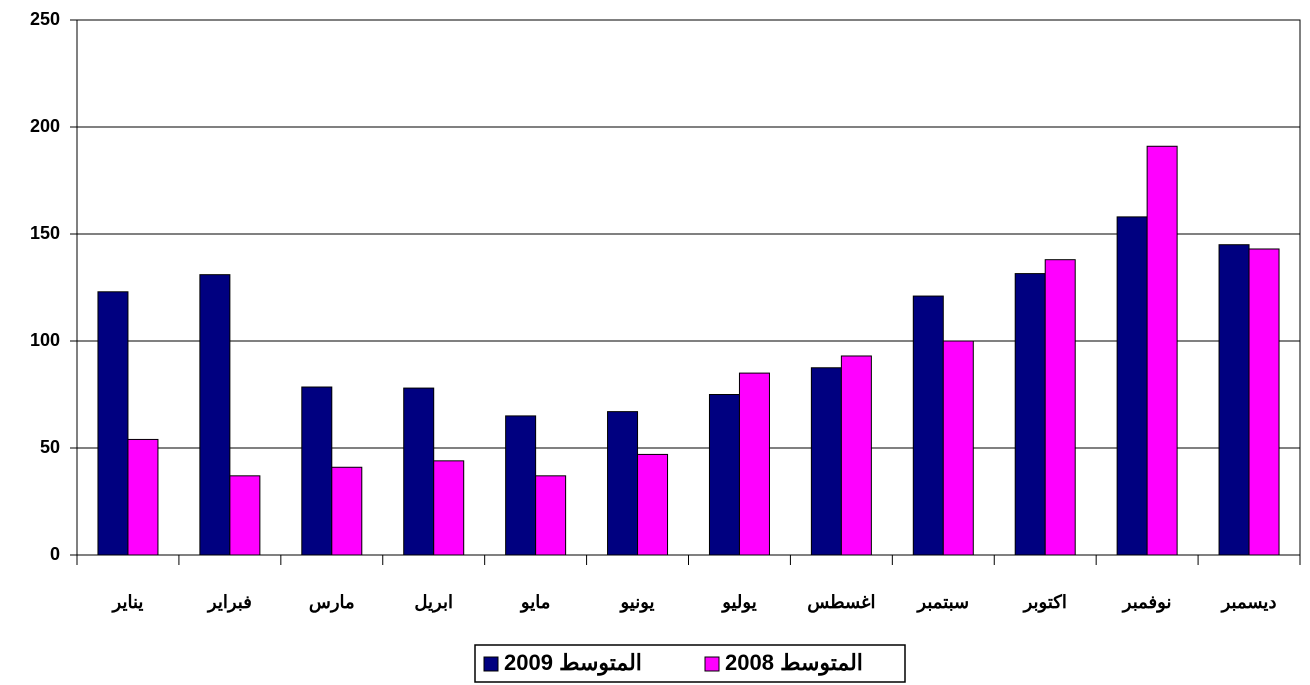  Describe the element at coordinates (229, 602) in the screenshot. I see `x-tick-label: فبراير` at that location.